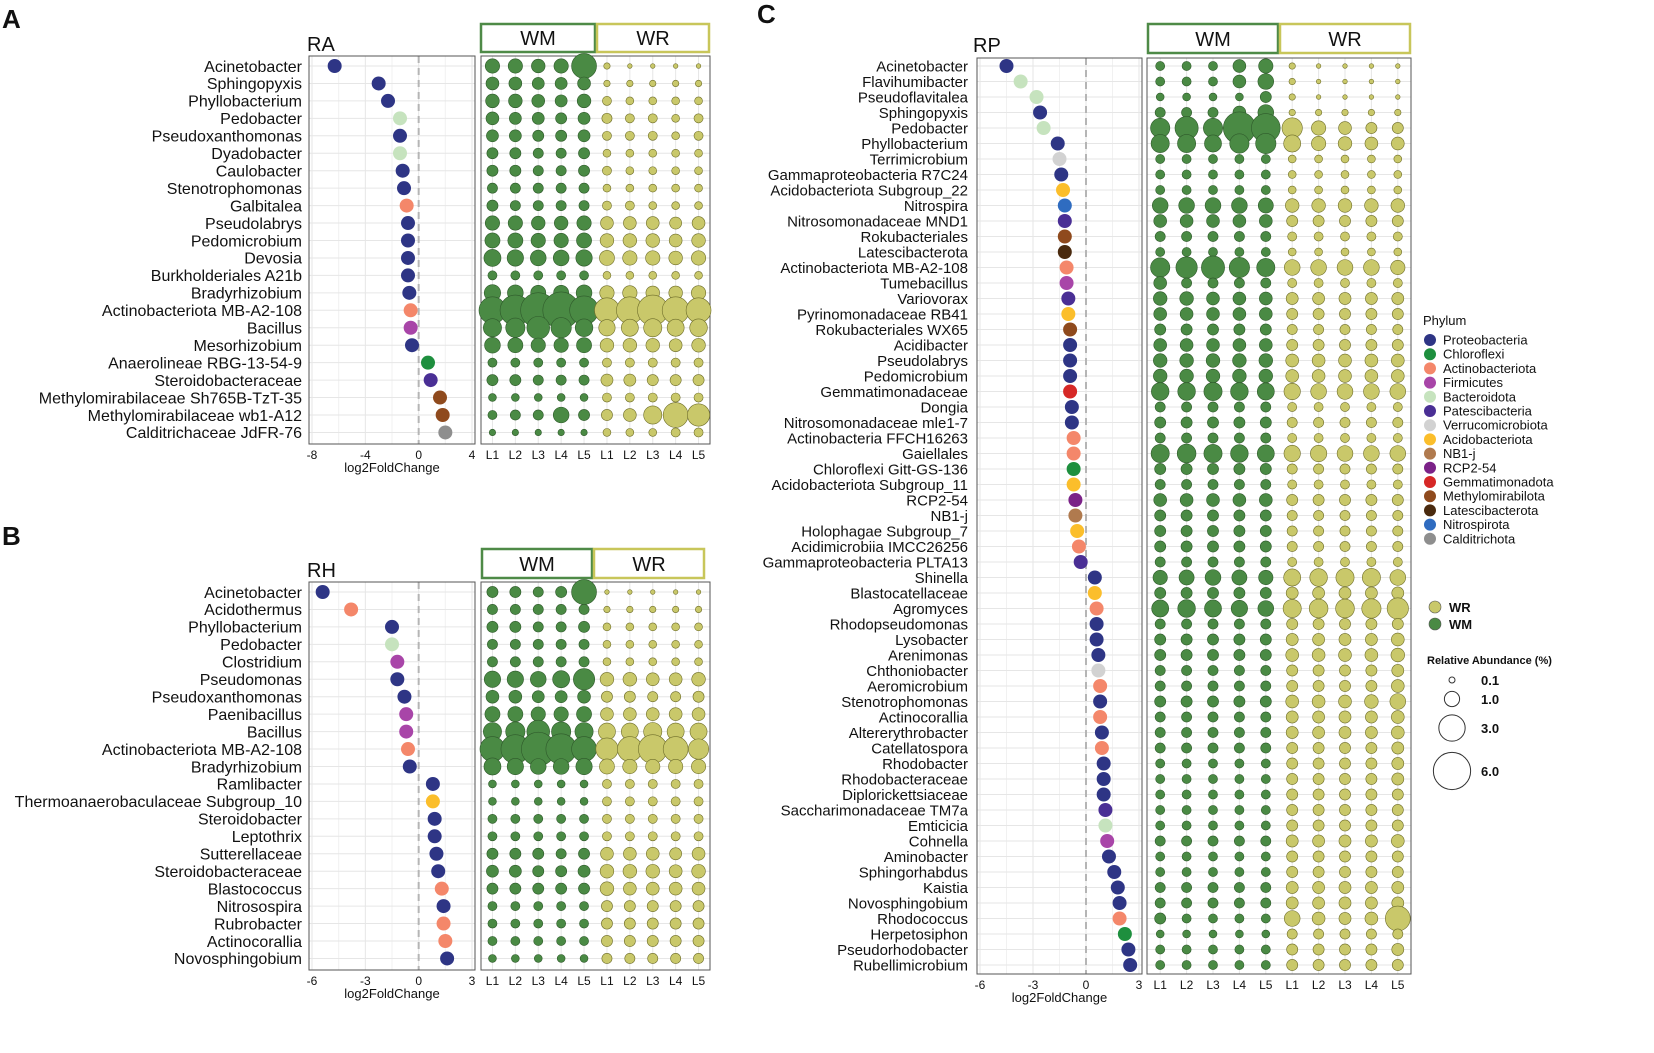 This screenshot has width=1654, height=1053. Describe the element at coordinates (1490, 680) in the screenshot. I see `size-legend-label: 0.1` at that location.